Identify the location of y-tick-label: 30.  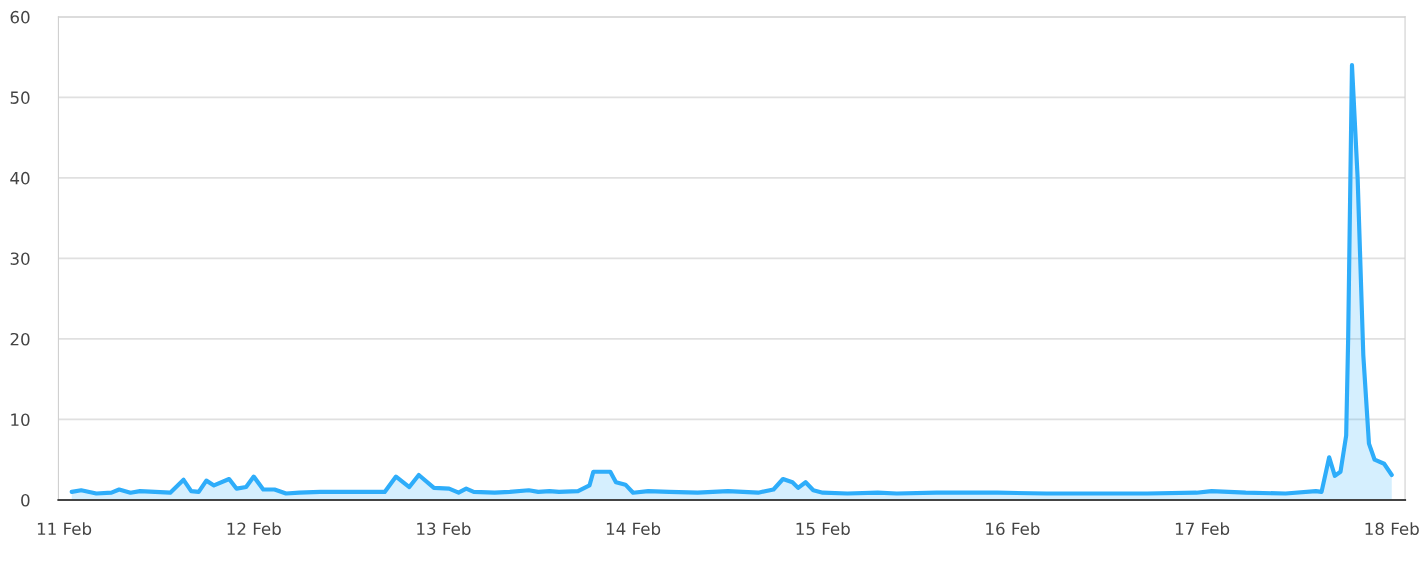
(20, 258).